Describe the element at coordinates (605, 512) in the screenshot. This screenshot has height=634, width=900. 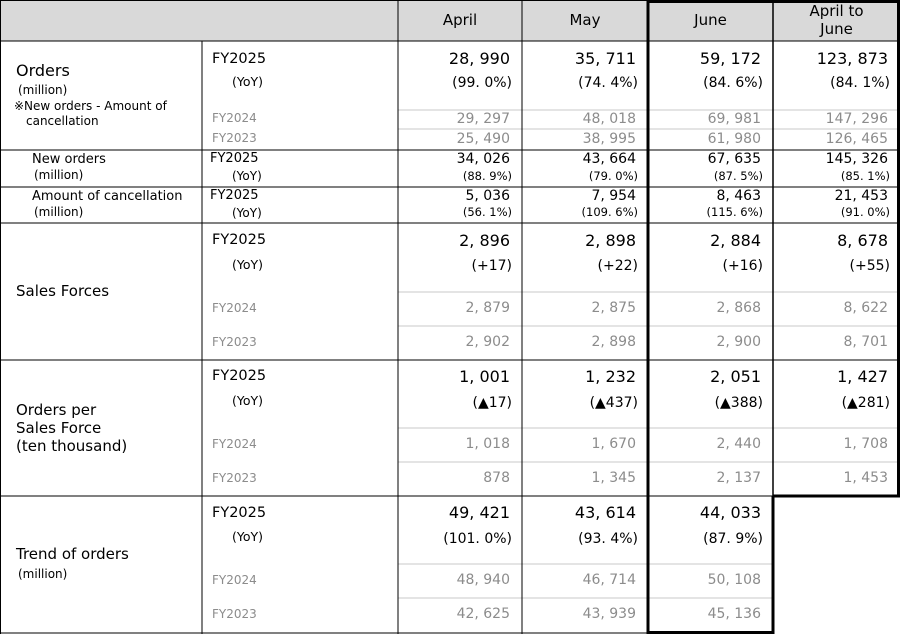
I see `trend-fy2025-may: 43, 614` at that location.